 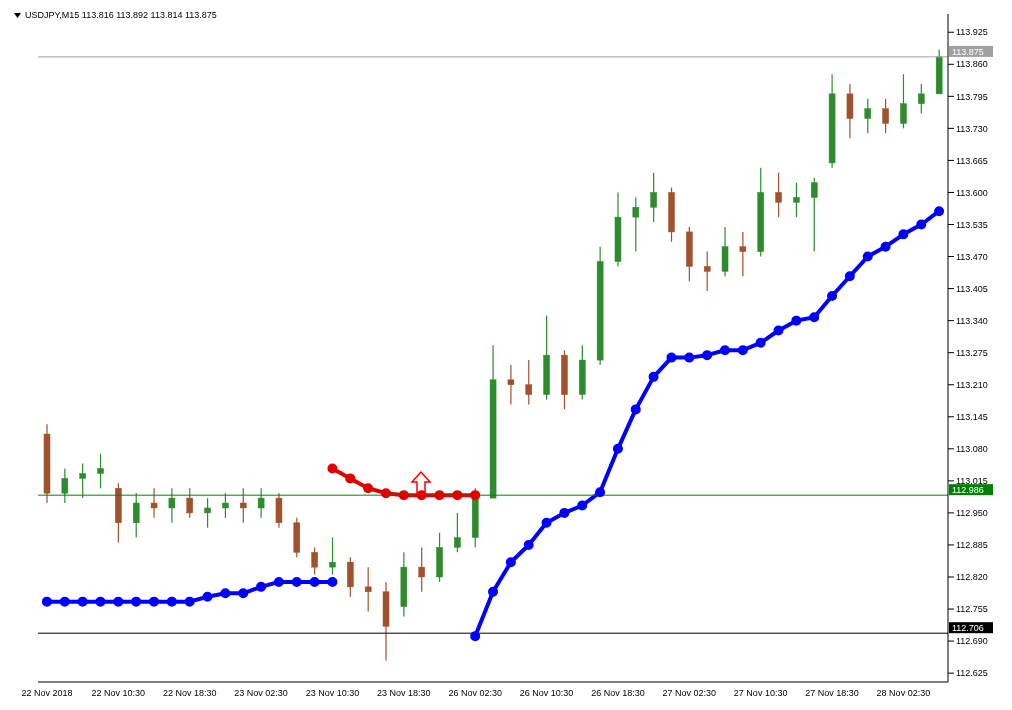 I want to click on y-tick-label: 113.340, so click(x=972, y=320).